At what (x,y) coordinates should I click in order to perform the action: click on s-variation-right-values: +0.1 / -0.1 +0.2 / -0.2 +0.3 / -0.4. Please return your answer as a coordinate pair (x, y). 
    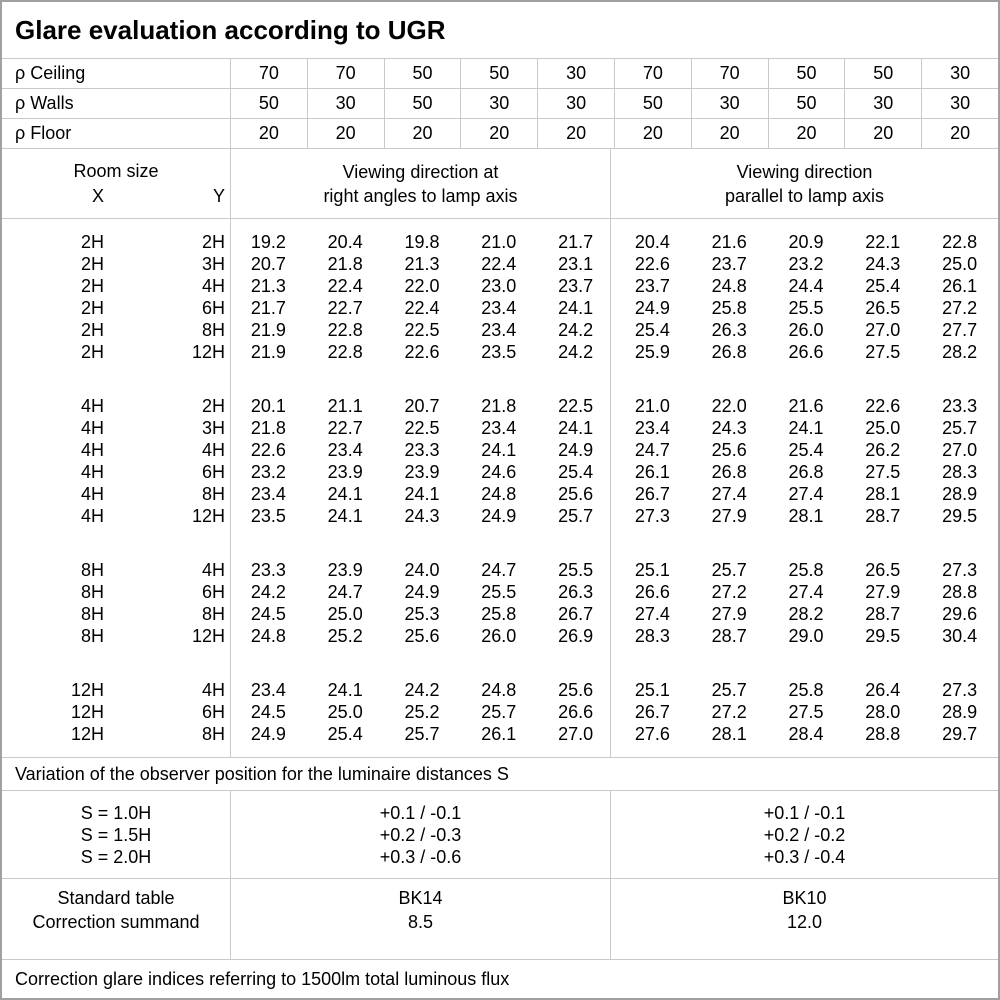
    Looking at the image, I should click on (804, 834).